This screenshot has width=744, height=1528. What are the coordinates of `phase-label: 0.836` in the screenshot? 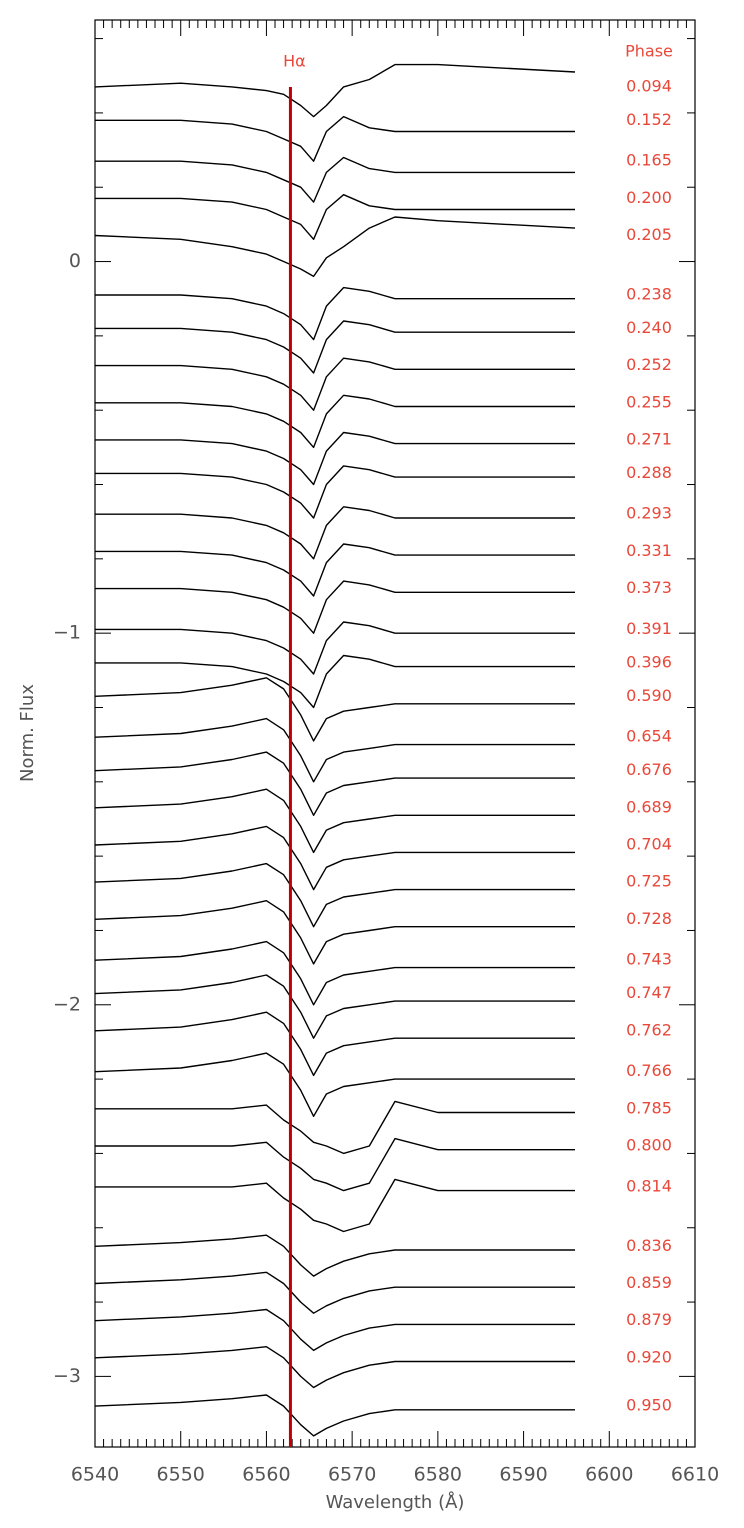 It's located at (649, 1245).